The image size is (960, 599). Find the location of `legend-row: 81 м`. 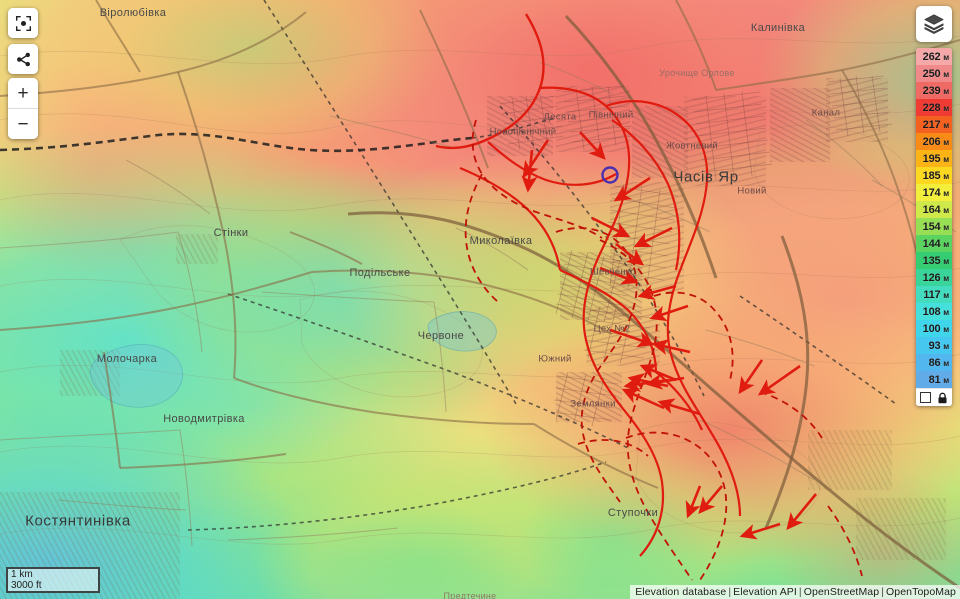

legend-row: 81 м is located at coordinates (934, 379).